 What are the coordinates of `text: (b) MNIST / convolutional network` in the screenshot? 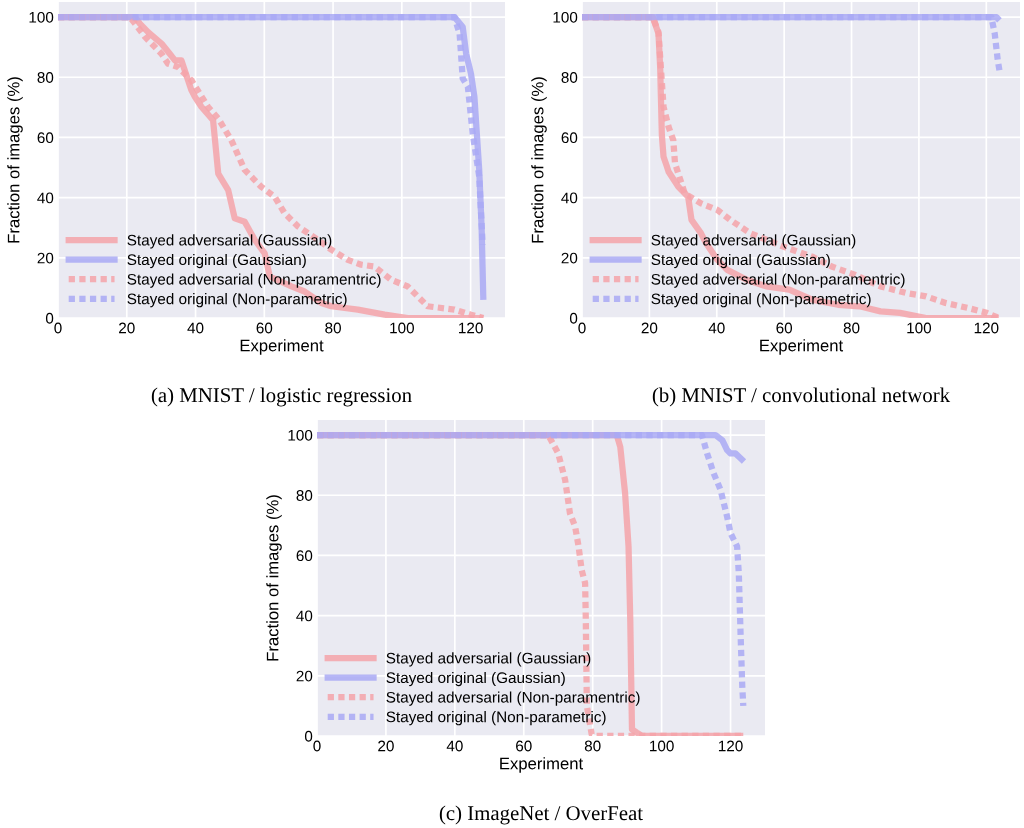 It's located at (801, 397).